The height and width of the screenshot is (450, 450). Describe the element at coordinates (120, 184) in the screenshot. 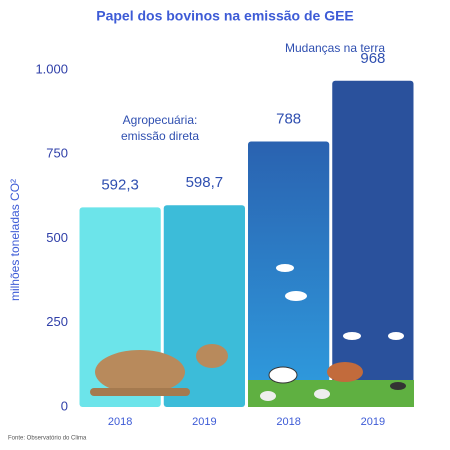

I see `value-label: 592,3` at that location.